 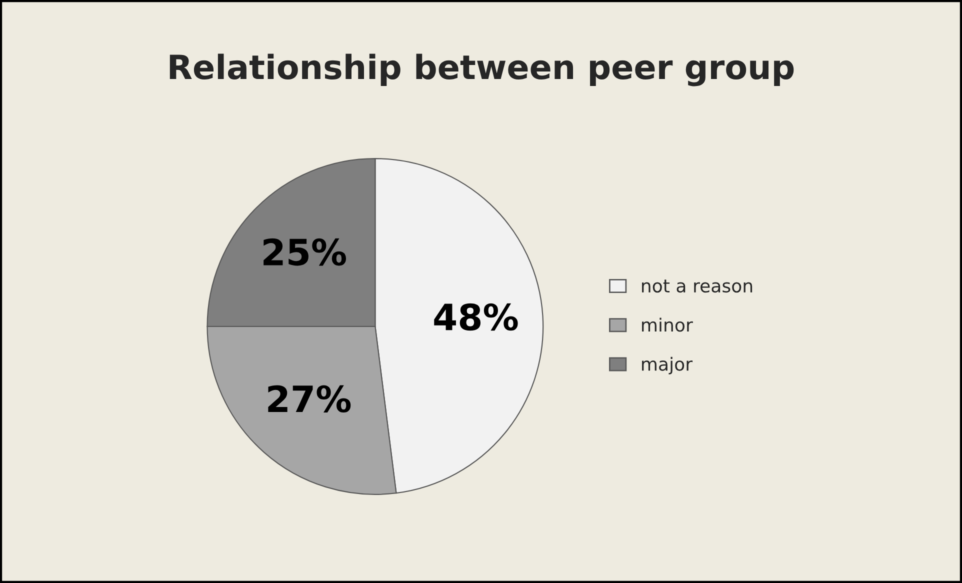 I want to click on legend-label: not a reason, so click(x=697, y=286).